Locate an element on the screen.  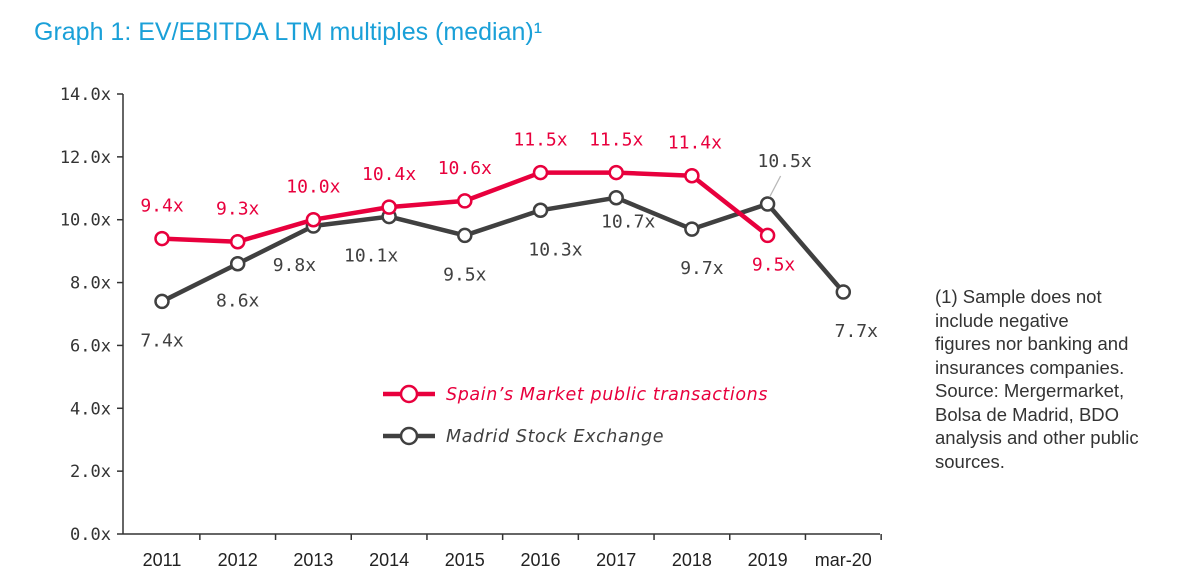
y-tick-label: 12.0x is located at coordinates (85, 158).